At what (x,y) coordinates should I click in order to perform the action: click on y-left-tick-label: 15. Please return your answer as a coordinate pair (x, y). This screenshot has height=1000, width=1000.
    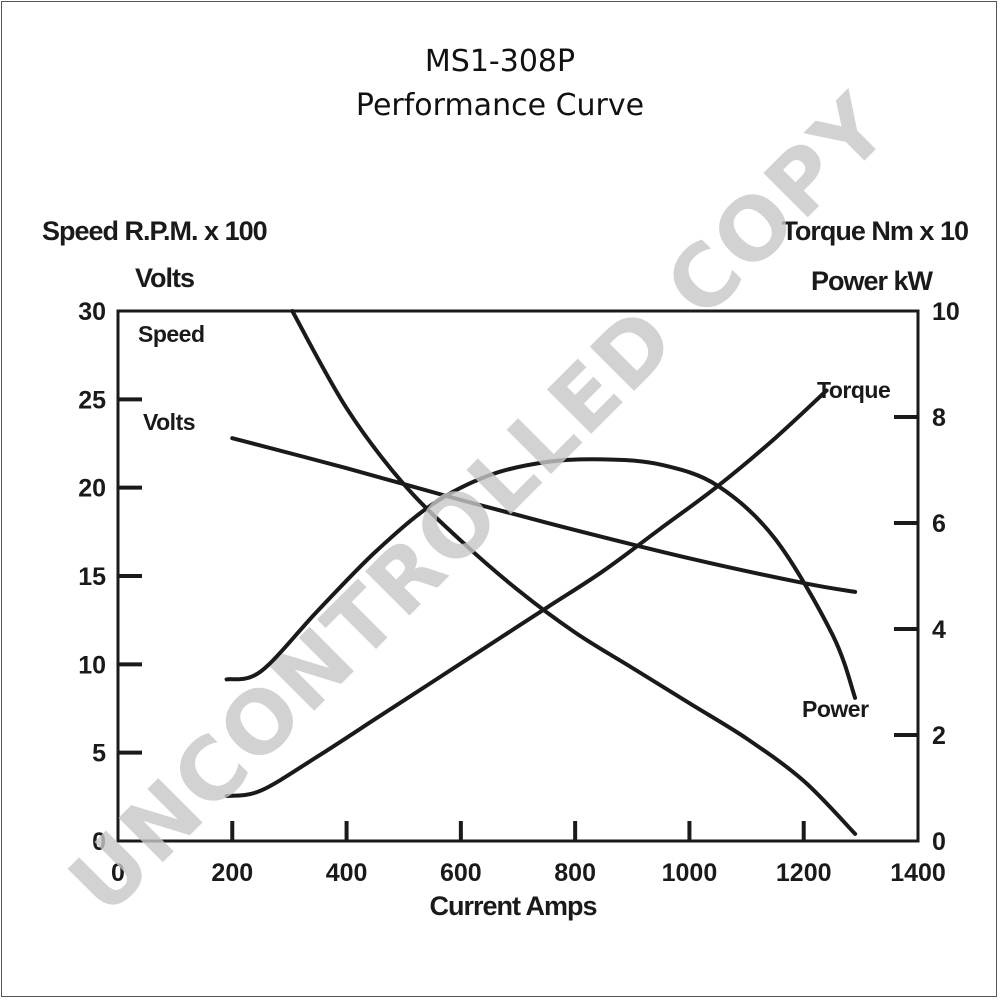
    Looking at the image, I should click on (92, 577).